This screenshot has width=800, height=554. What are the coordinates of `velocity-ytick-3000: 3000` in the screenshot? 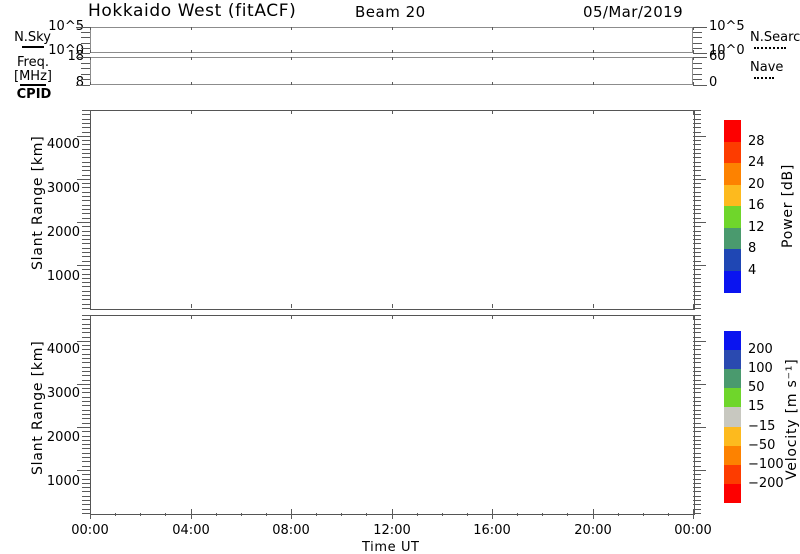 It's located at (63, 393).